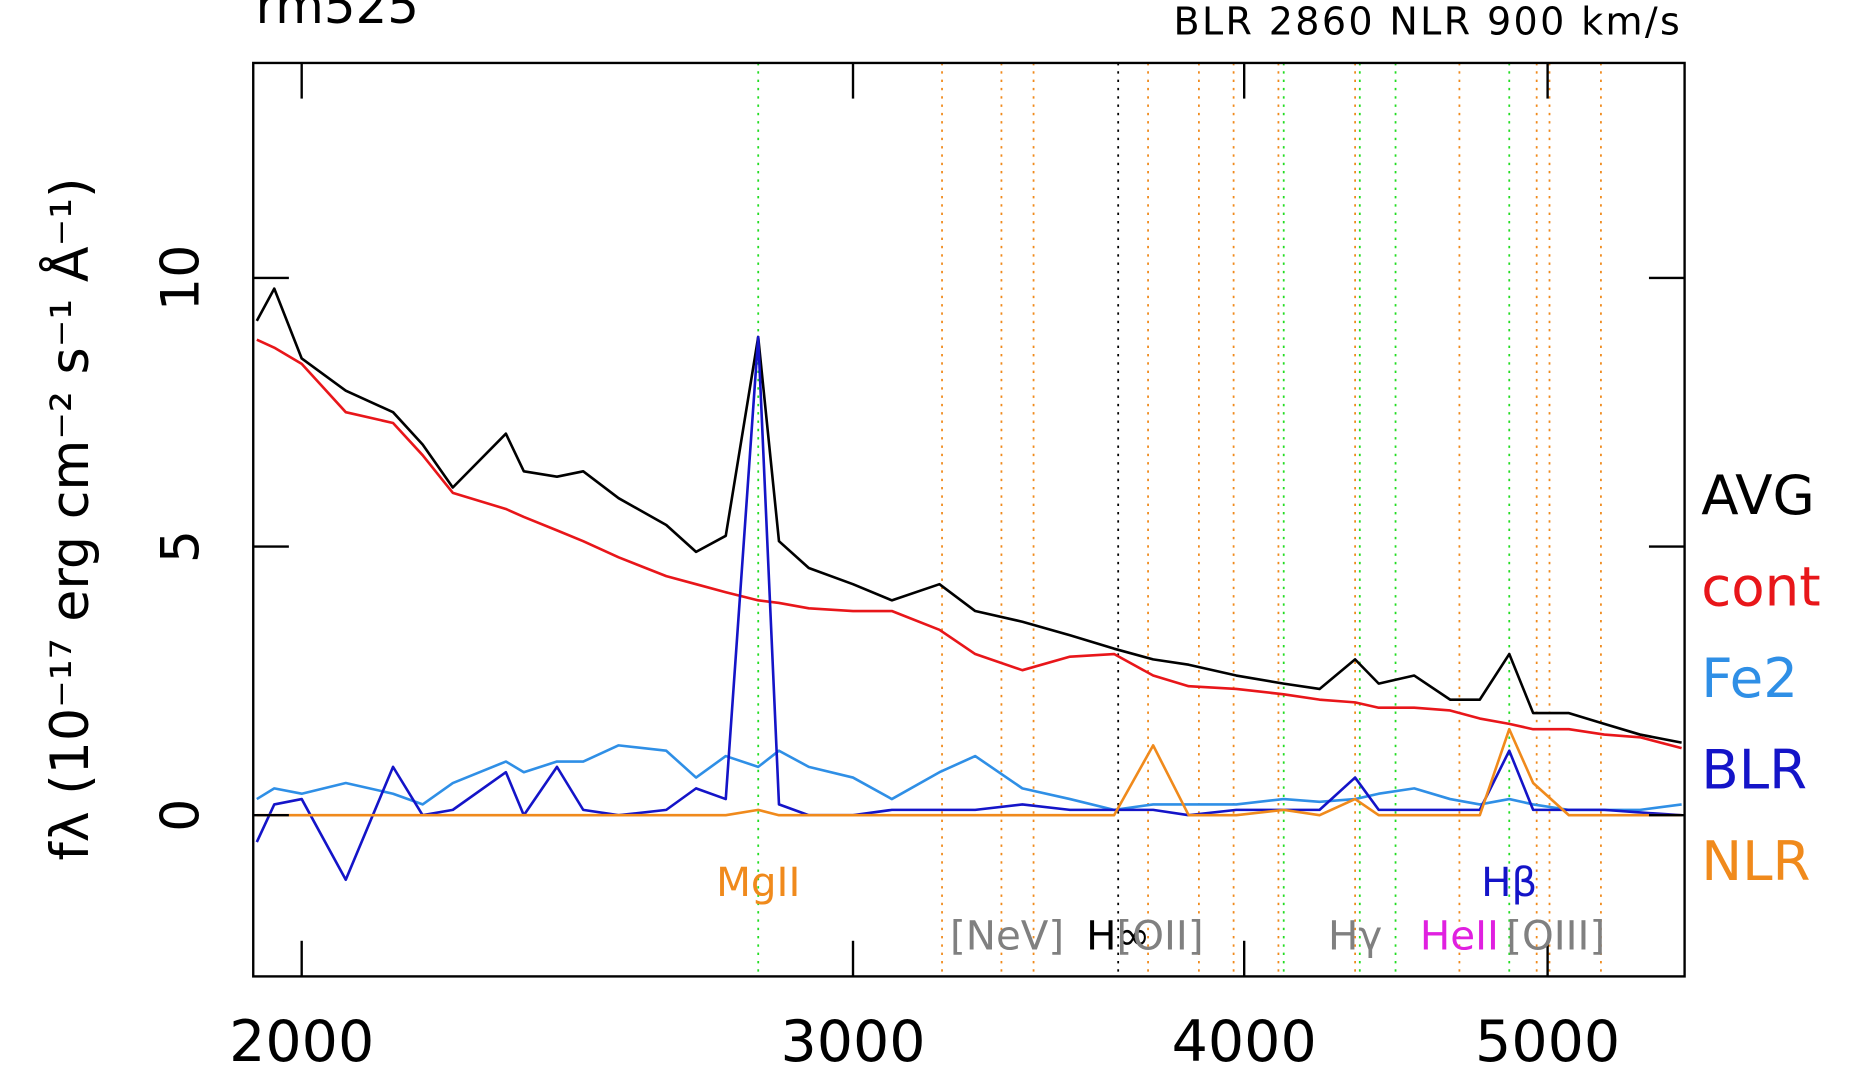 This screenshot has width=1863, height=1075. Describe the element at coordinates (1749, 678) in the screenshot. I see `legend-label: Fe2` at that location.